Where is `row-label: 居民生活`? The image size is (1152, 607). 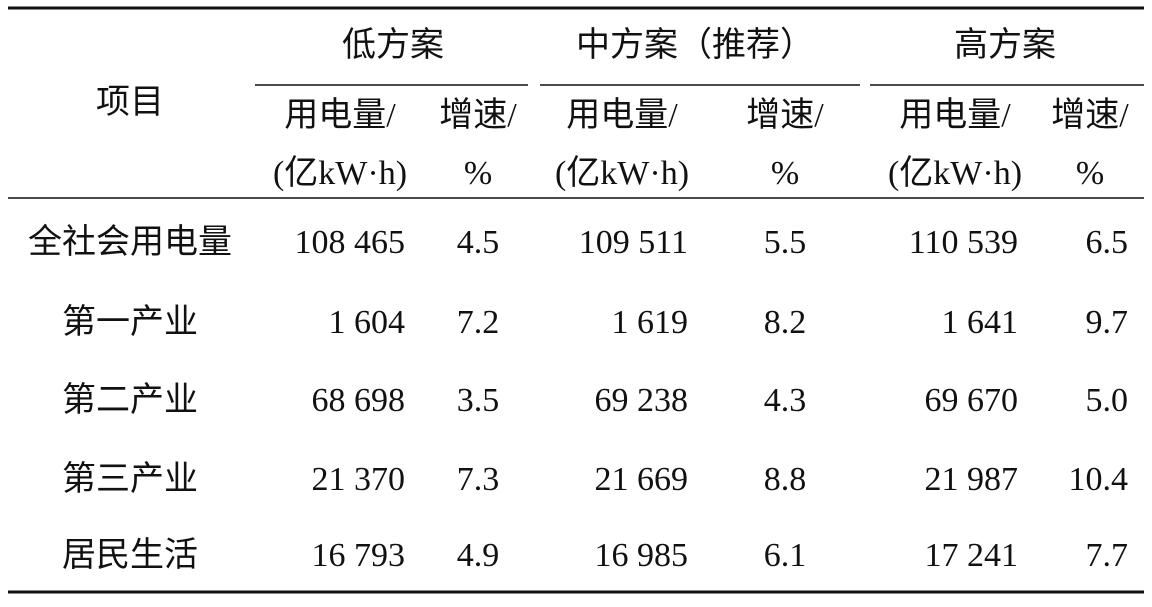 row-label: 居民生活 is located at coordinates (130, 555).